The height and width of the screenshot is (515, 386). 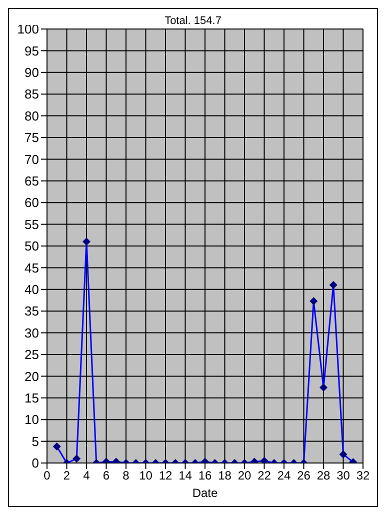 I want to click on y-tick-label: 95, so click(x=31, y=50).